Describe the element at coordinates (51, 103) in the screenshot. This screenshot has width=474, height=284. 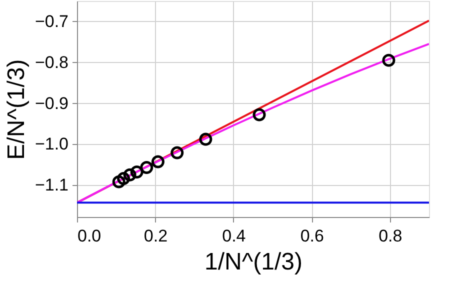
I see `y-tick-label: −0.9` at that location.